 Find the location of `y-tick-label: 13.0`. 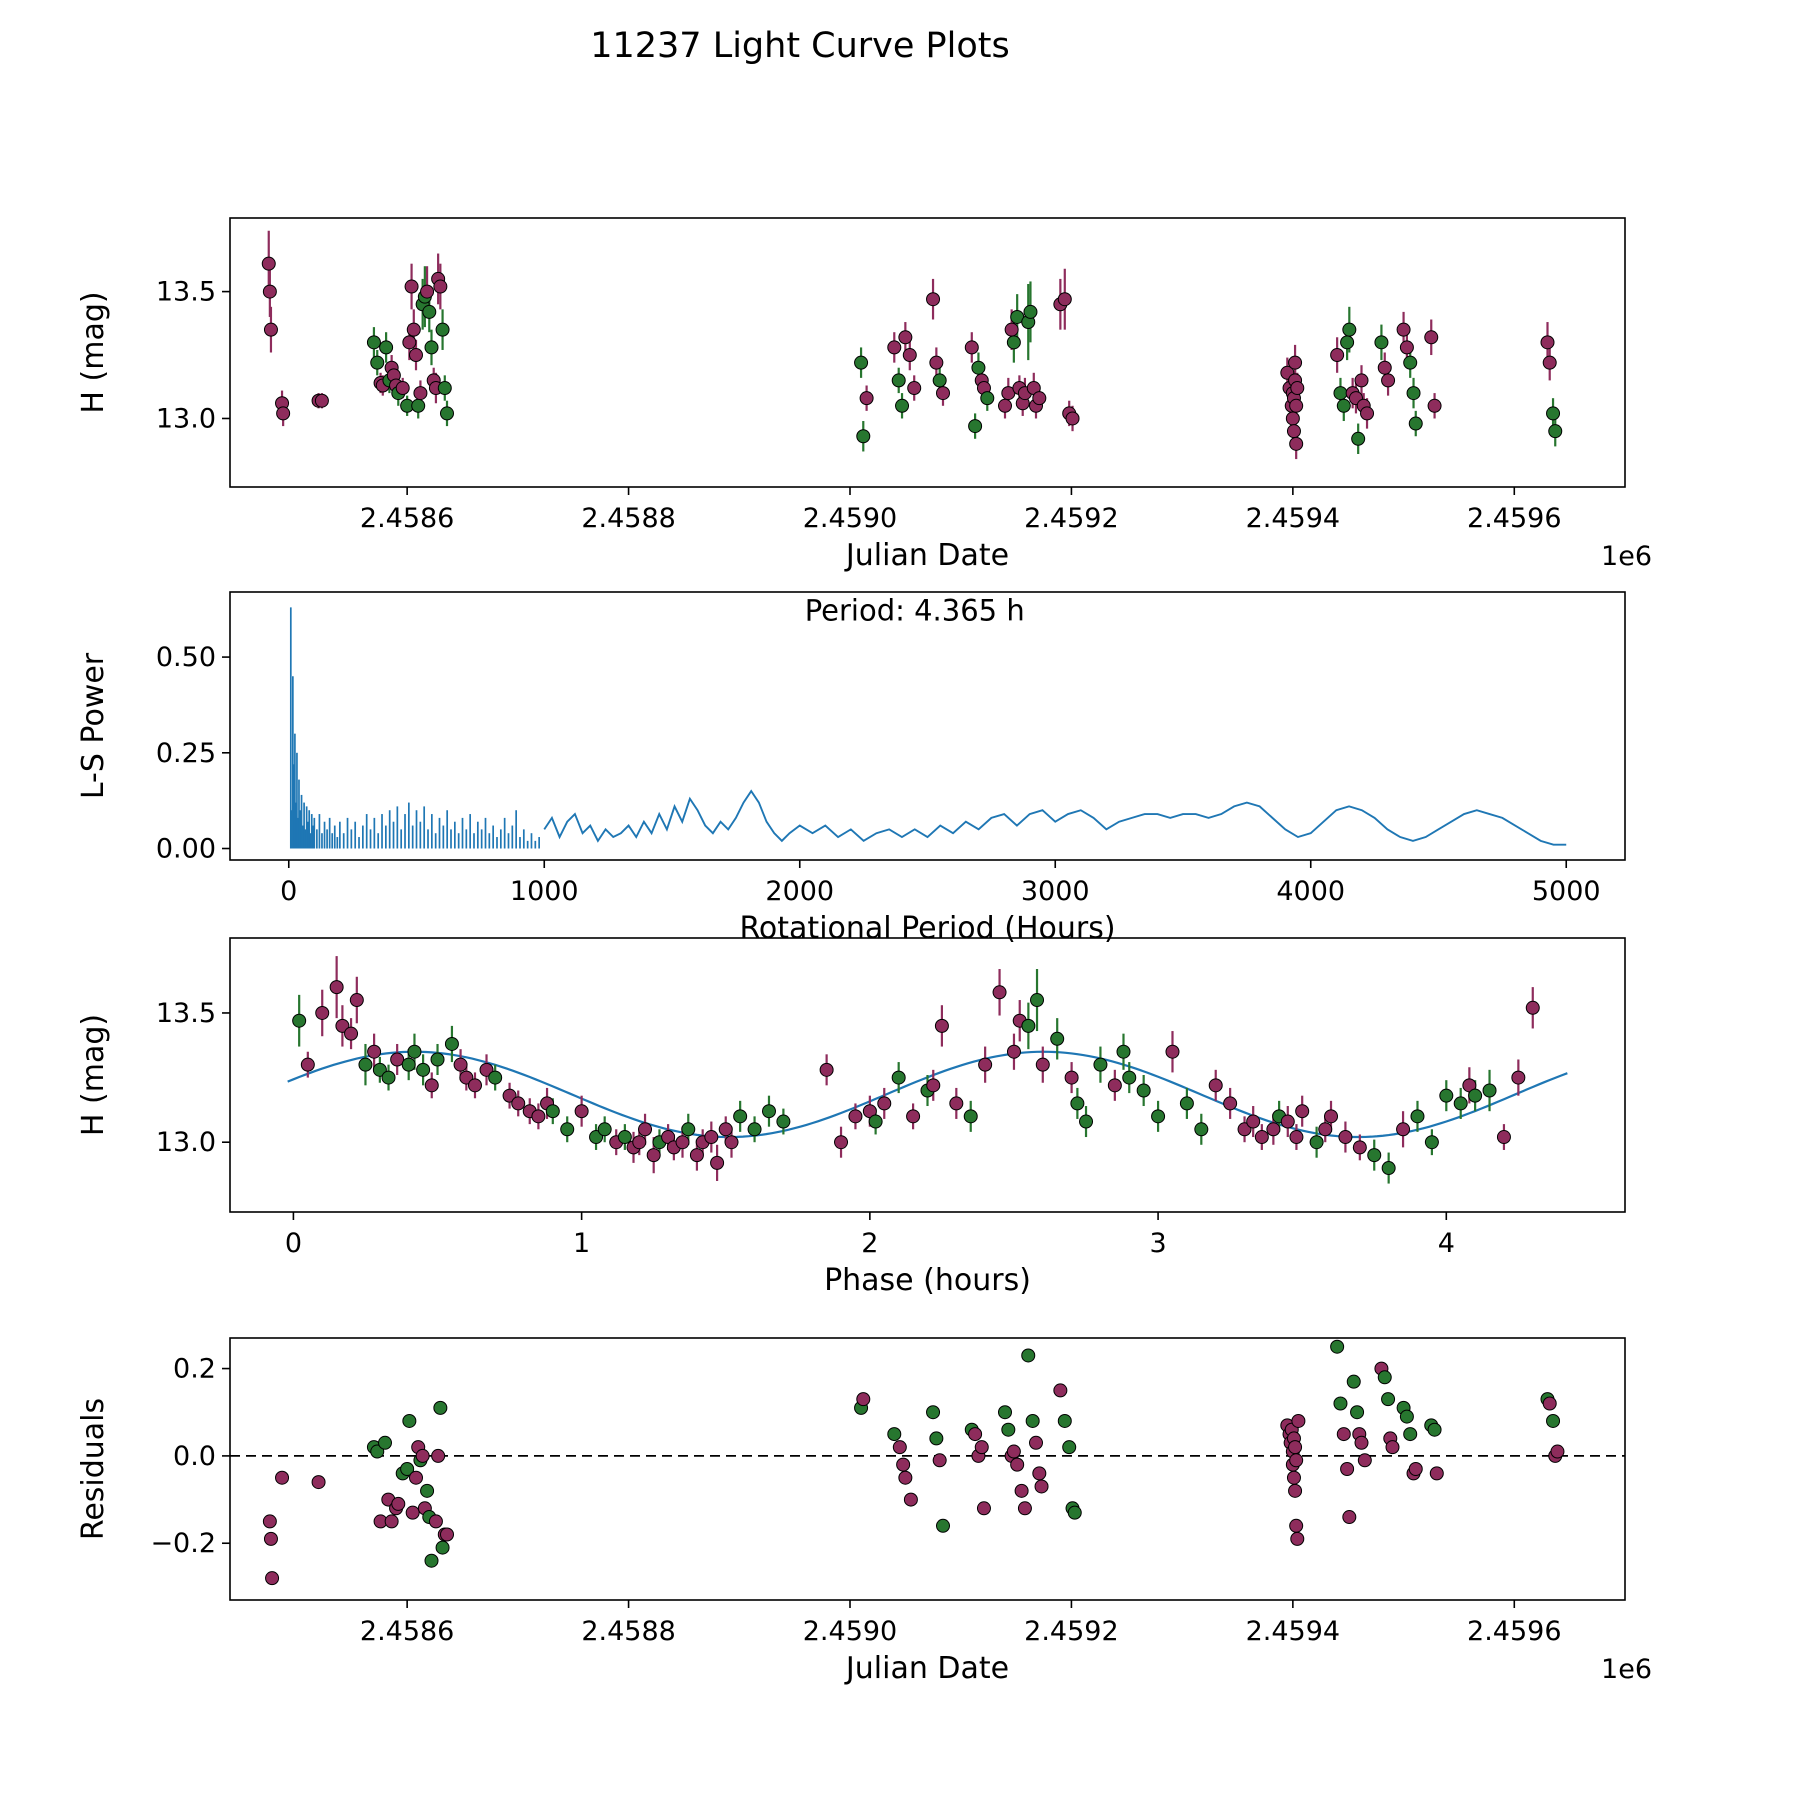

y-tick-label: 13.0 is located at coordinates (186, 1142).